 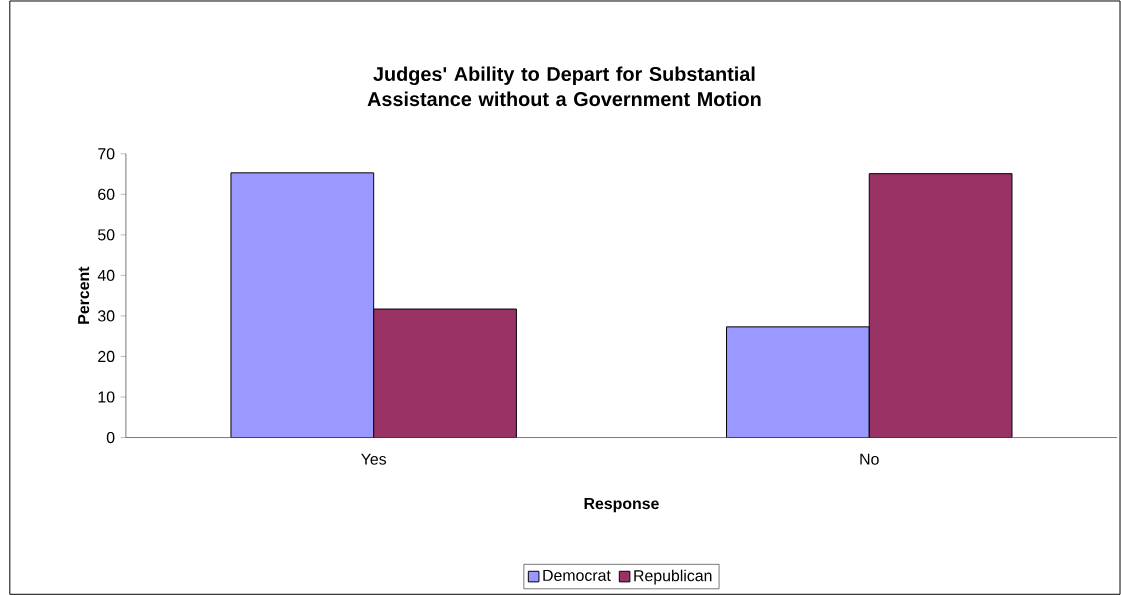 What do you see at coordinates (577, 575) in the screenshot?
I see `legend-label: Democrat` at bounding box center [577, 575].